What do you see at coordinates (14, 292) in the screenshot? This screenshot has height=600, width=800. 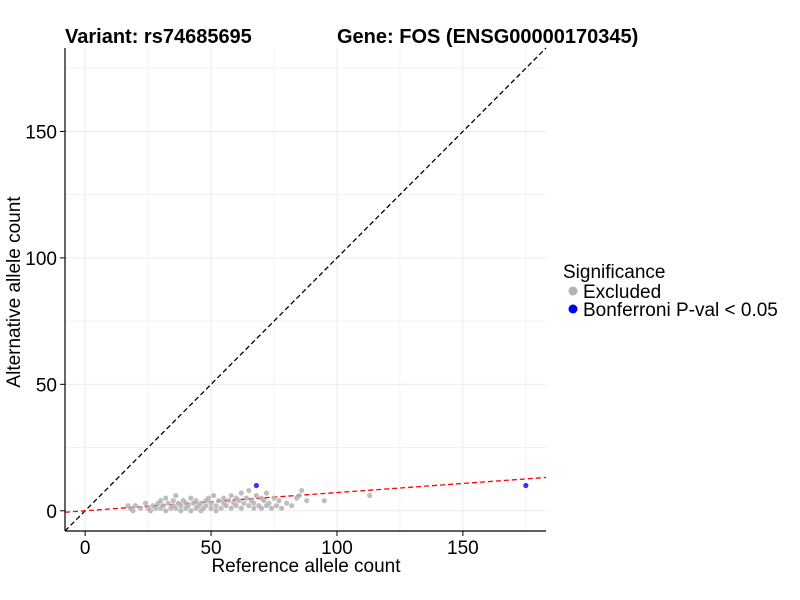 I see `y-axis-label: Alternative allele count` at bounding box center [14, 292].